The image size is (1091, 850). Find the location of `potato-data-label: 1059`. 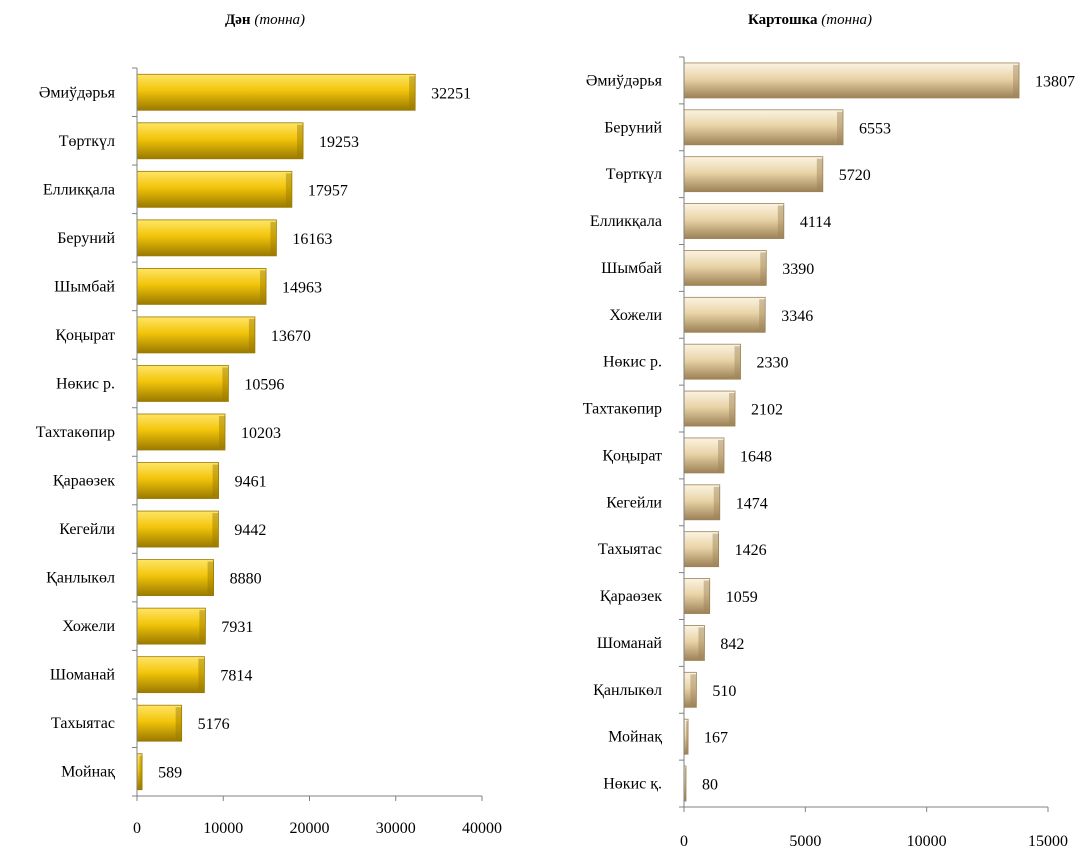

potato-data-label: 1059 is located at coordinates (742, 597).